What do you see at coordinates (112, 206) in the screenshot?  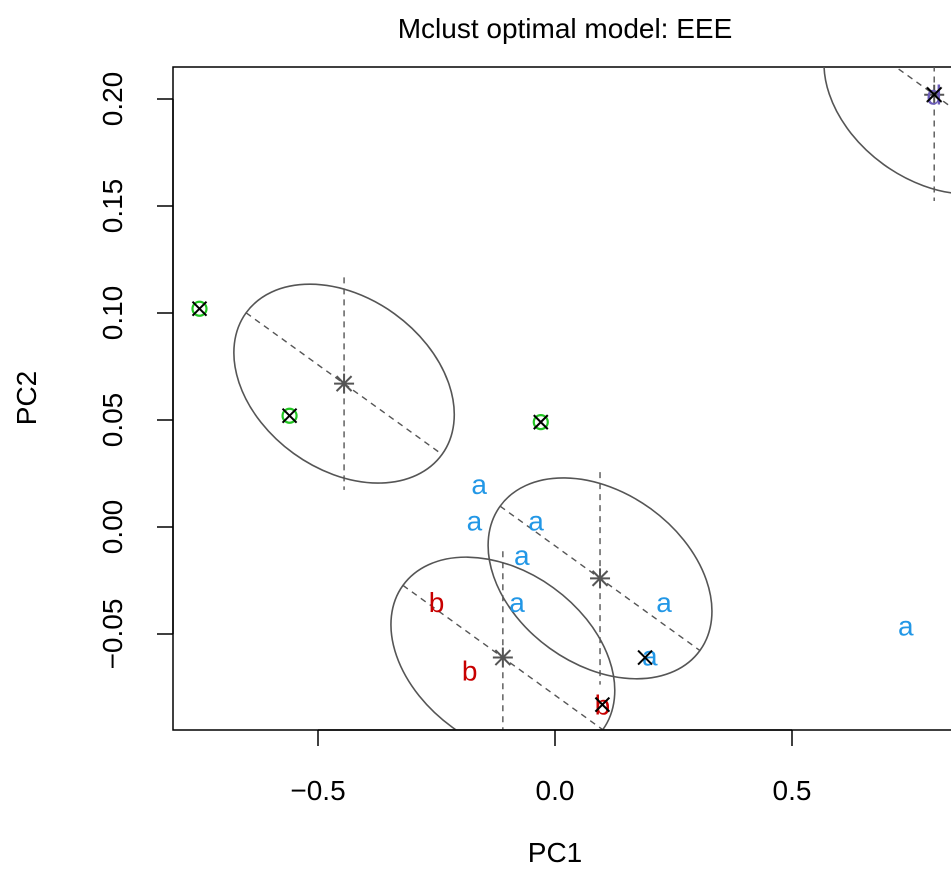 I see `y-tick-label: 0.15` at bounding box center [112, 206].